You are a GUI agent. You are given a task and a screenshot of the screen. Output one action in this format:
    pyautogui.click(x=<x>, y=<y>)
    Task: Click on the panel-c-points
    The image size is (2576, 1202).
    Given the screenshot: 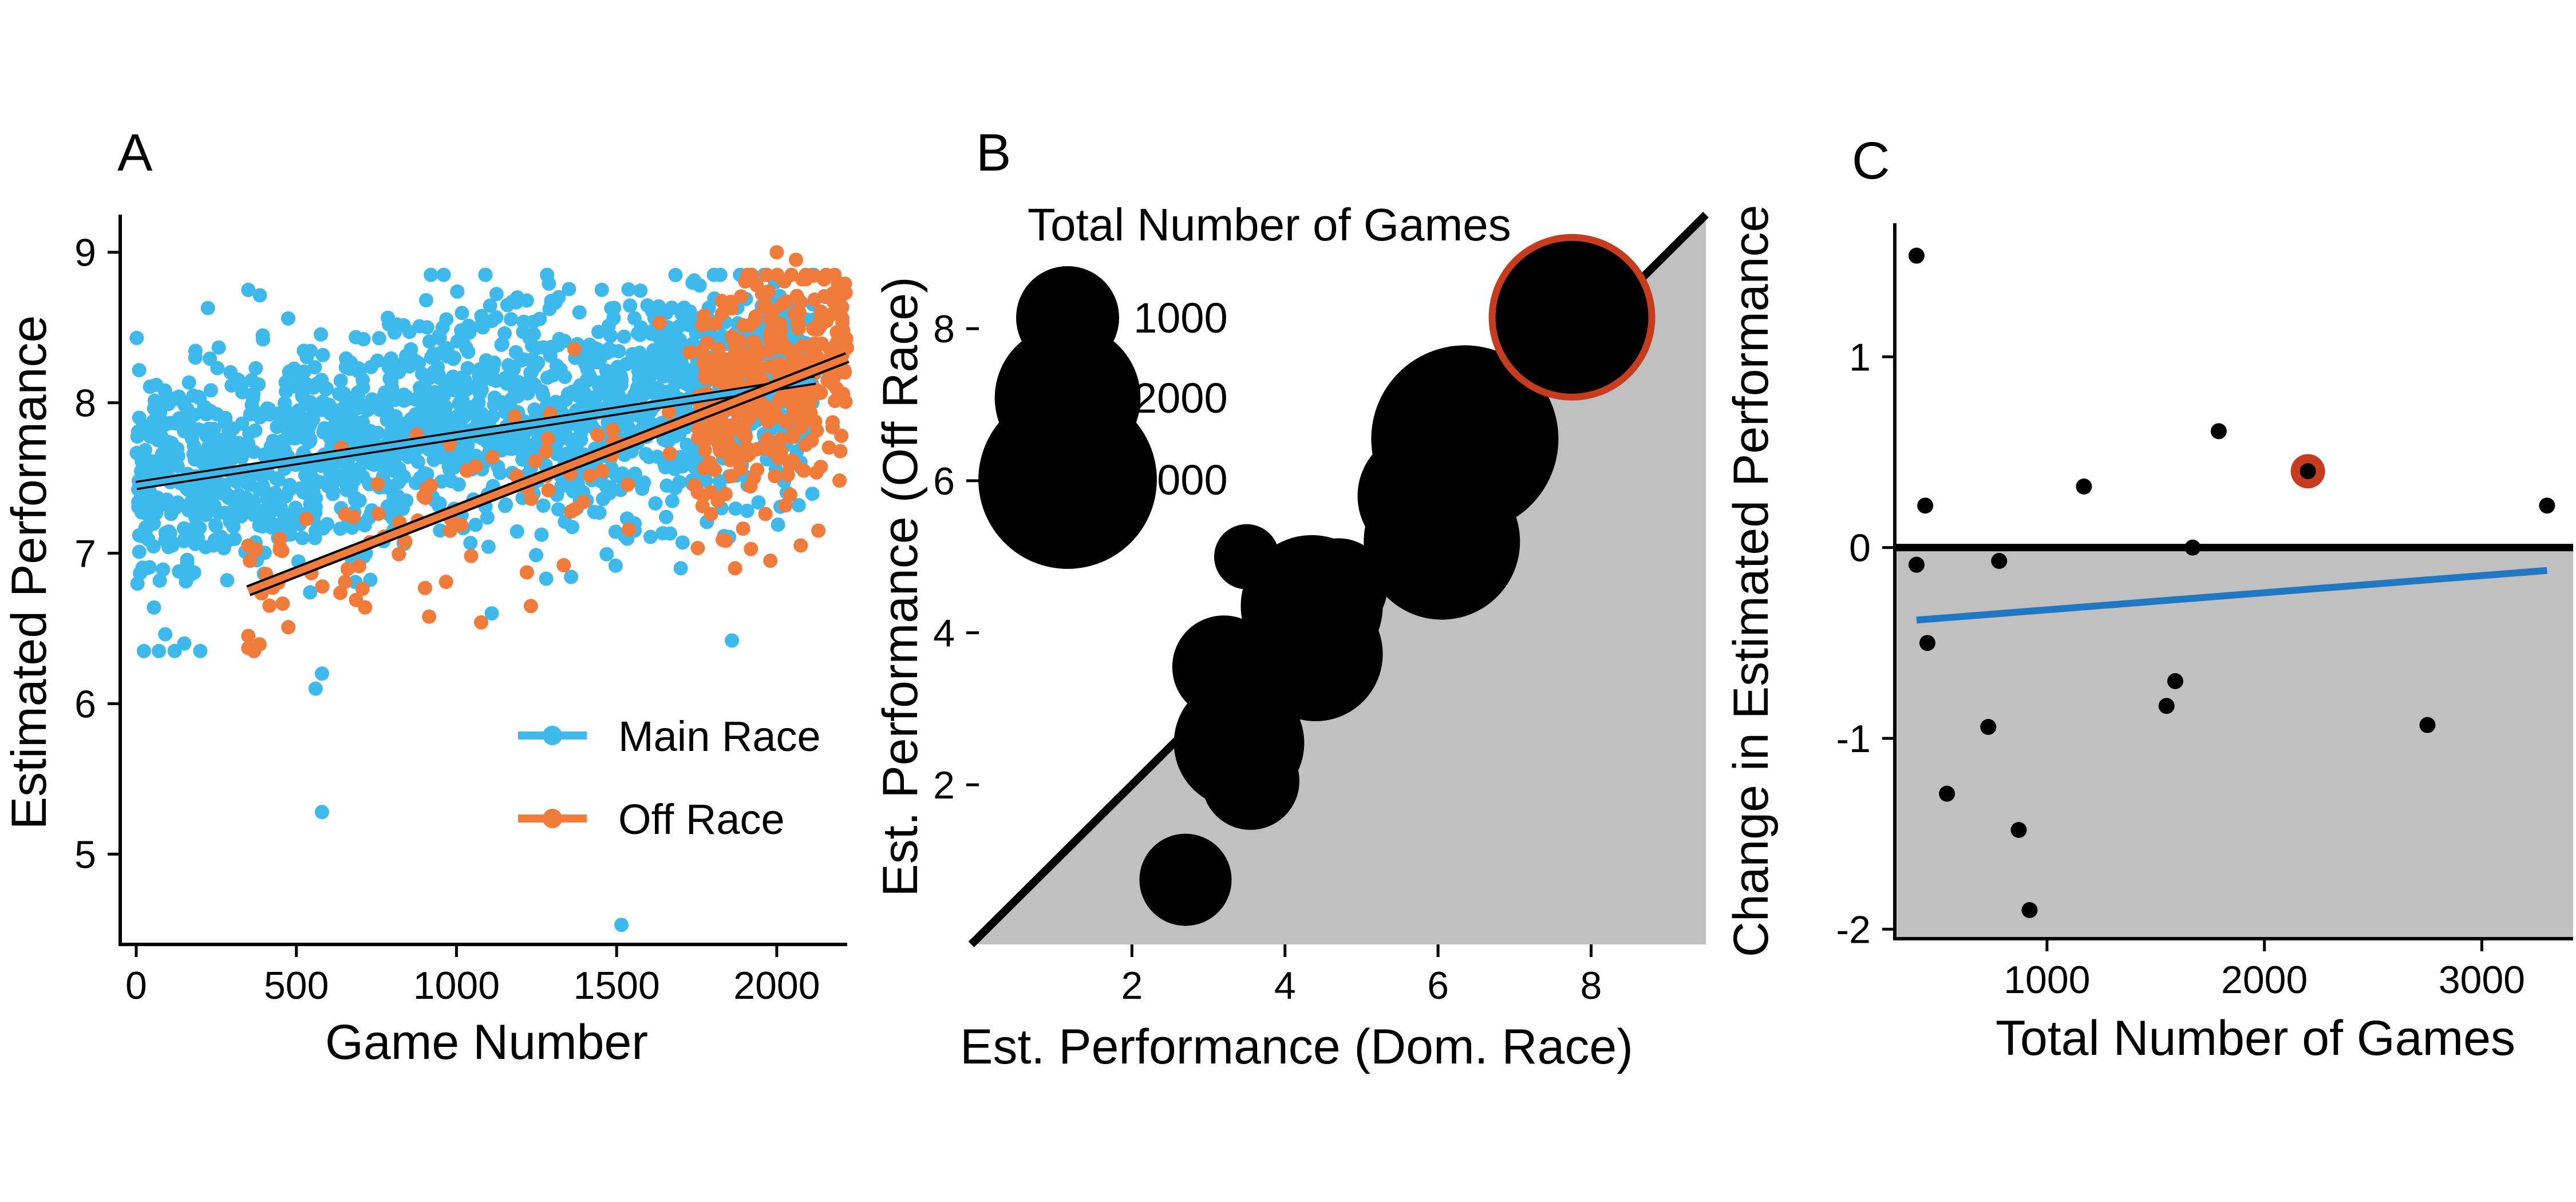 What is the action you would take?
    pyautogui.click(x=2231, y=582)
    